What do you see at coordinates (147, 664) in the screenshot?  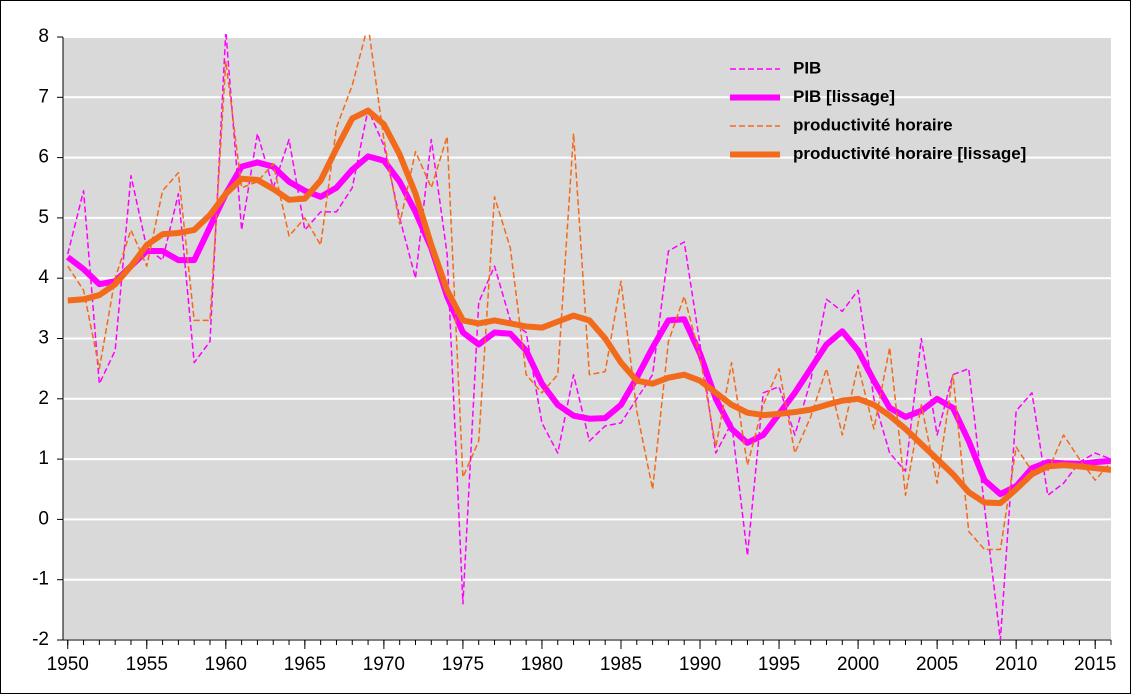 I see `x-tick-label: 1955` at bounding box center [147, 664].